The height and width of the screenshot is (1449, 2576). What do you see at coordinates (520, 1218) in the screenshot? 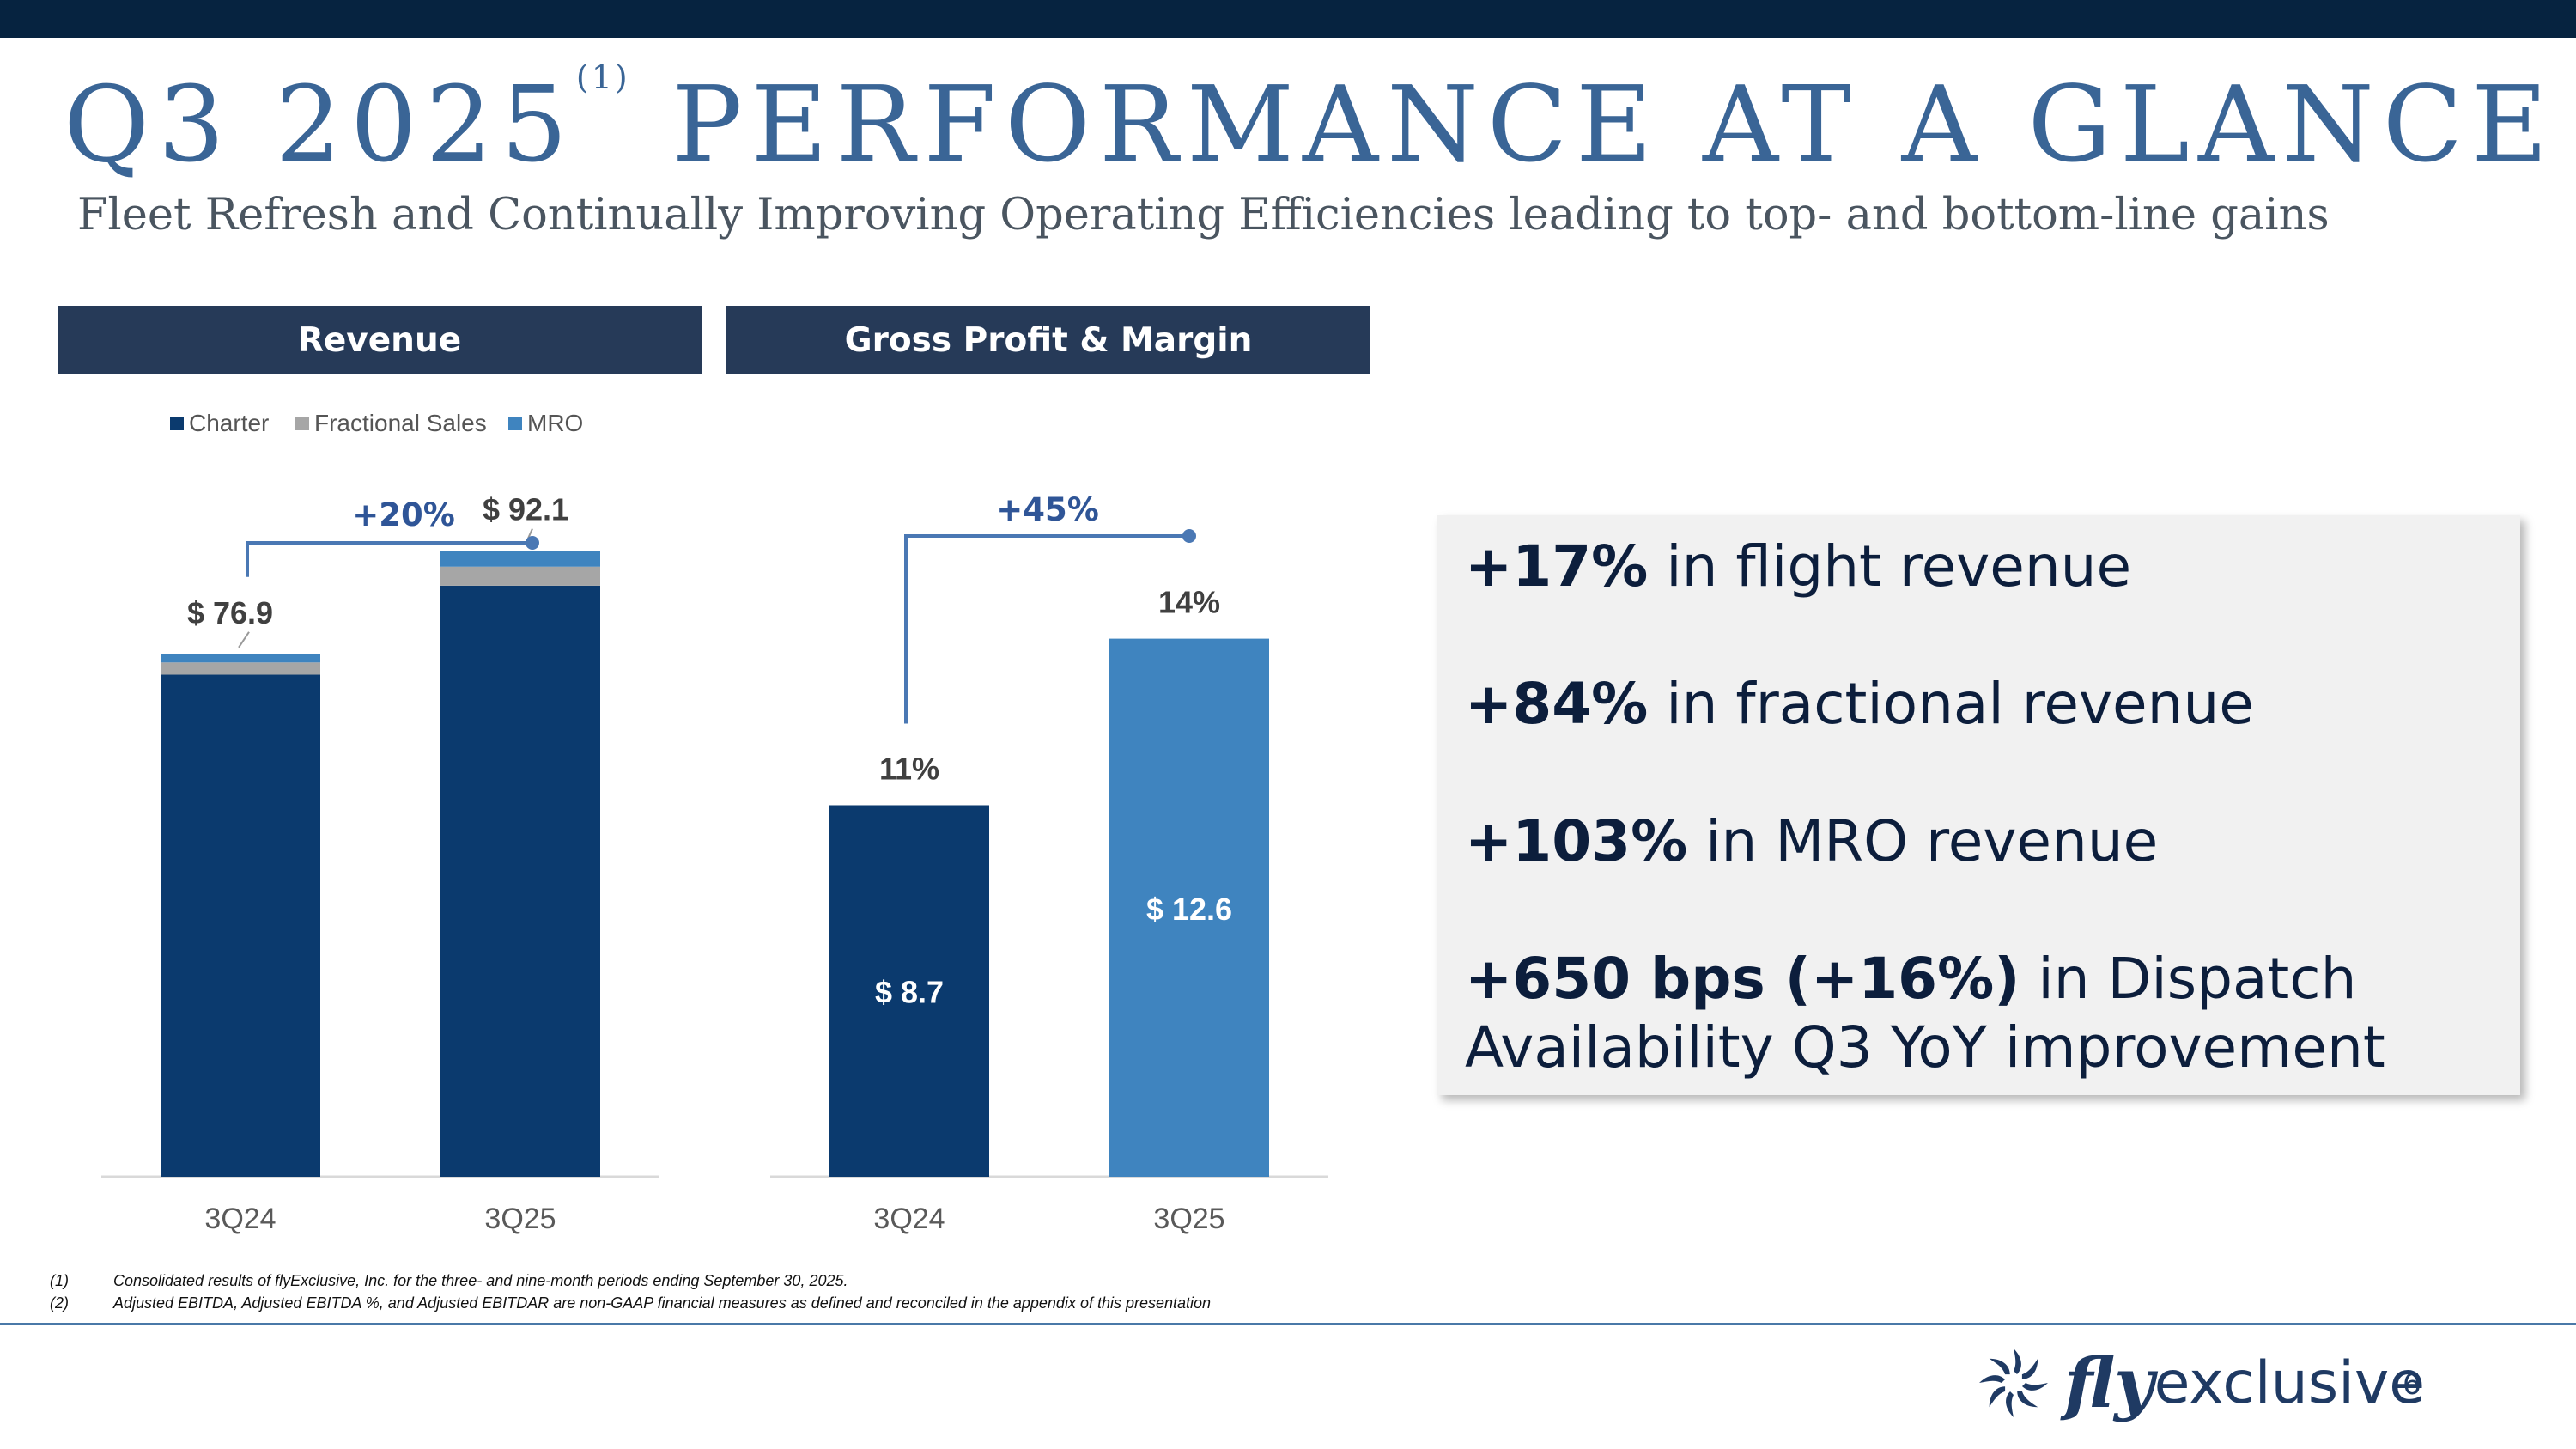
I see `revenue-x-tick-3Q25: 3Q25` at bounding box center [520, 1218].